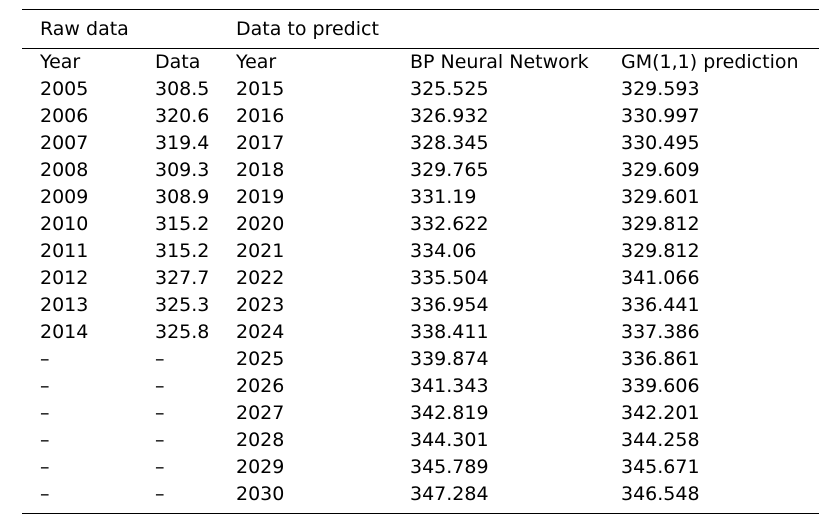 Image resolution: width=832 pixels, height=524 pixels. I want to click on group-header-data-to-predict: Data to predict, so click(307, 29).